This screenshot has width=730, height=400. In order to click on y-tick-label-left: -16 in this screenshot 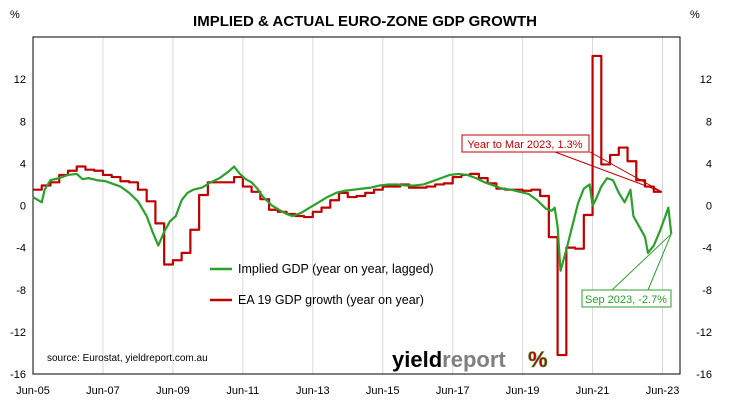, I will do `click(18, 375)`.